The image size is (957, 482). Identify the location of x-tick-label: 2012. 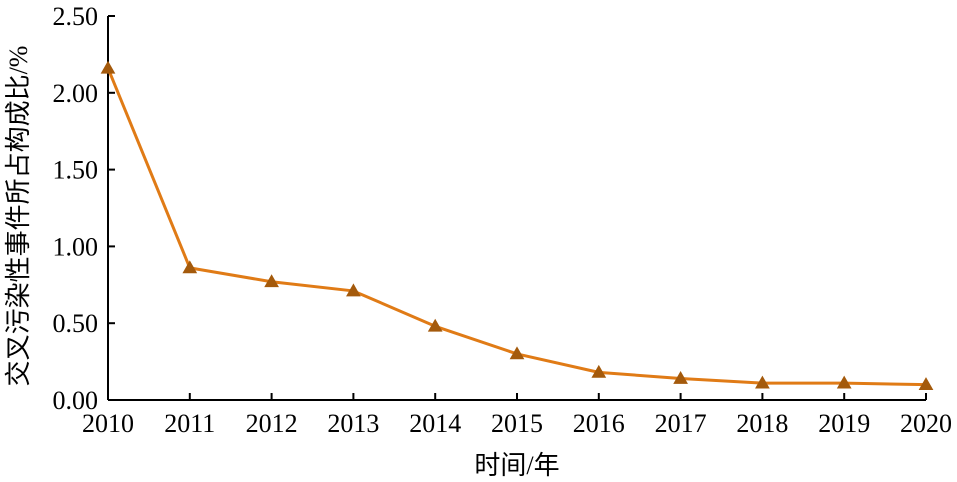
(272, 423).